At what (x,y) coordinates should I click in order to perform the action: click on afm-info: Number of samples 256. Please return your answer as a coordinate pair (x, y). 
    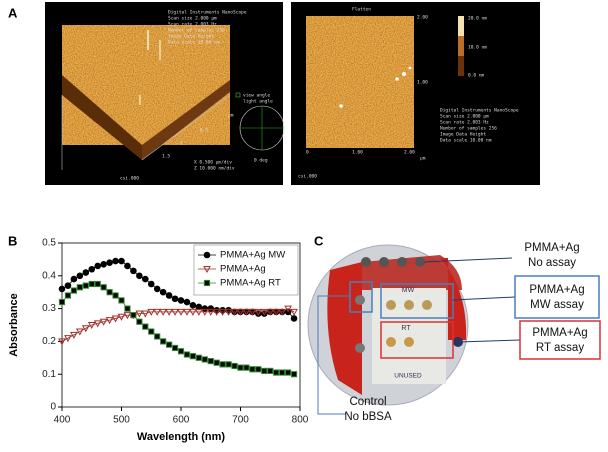
    Looking at the image, I should click on (468, 129).